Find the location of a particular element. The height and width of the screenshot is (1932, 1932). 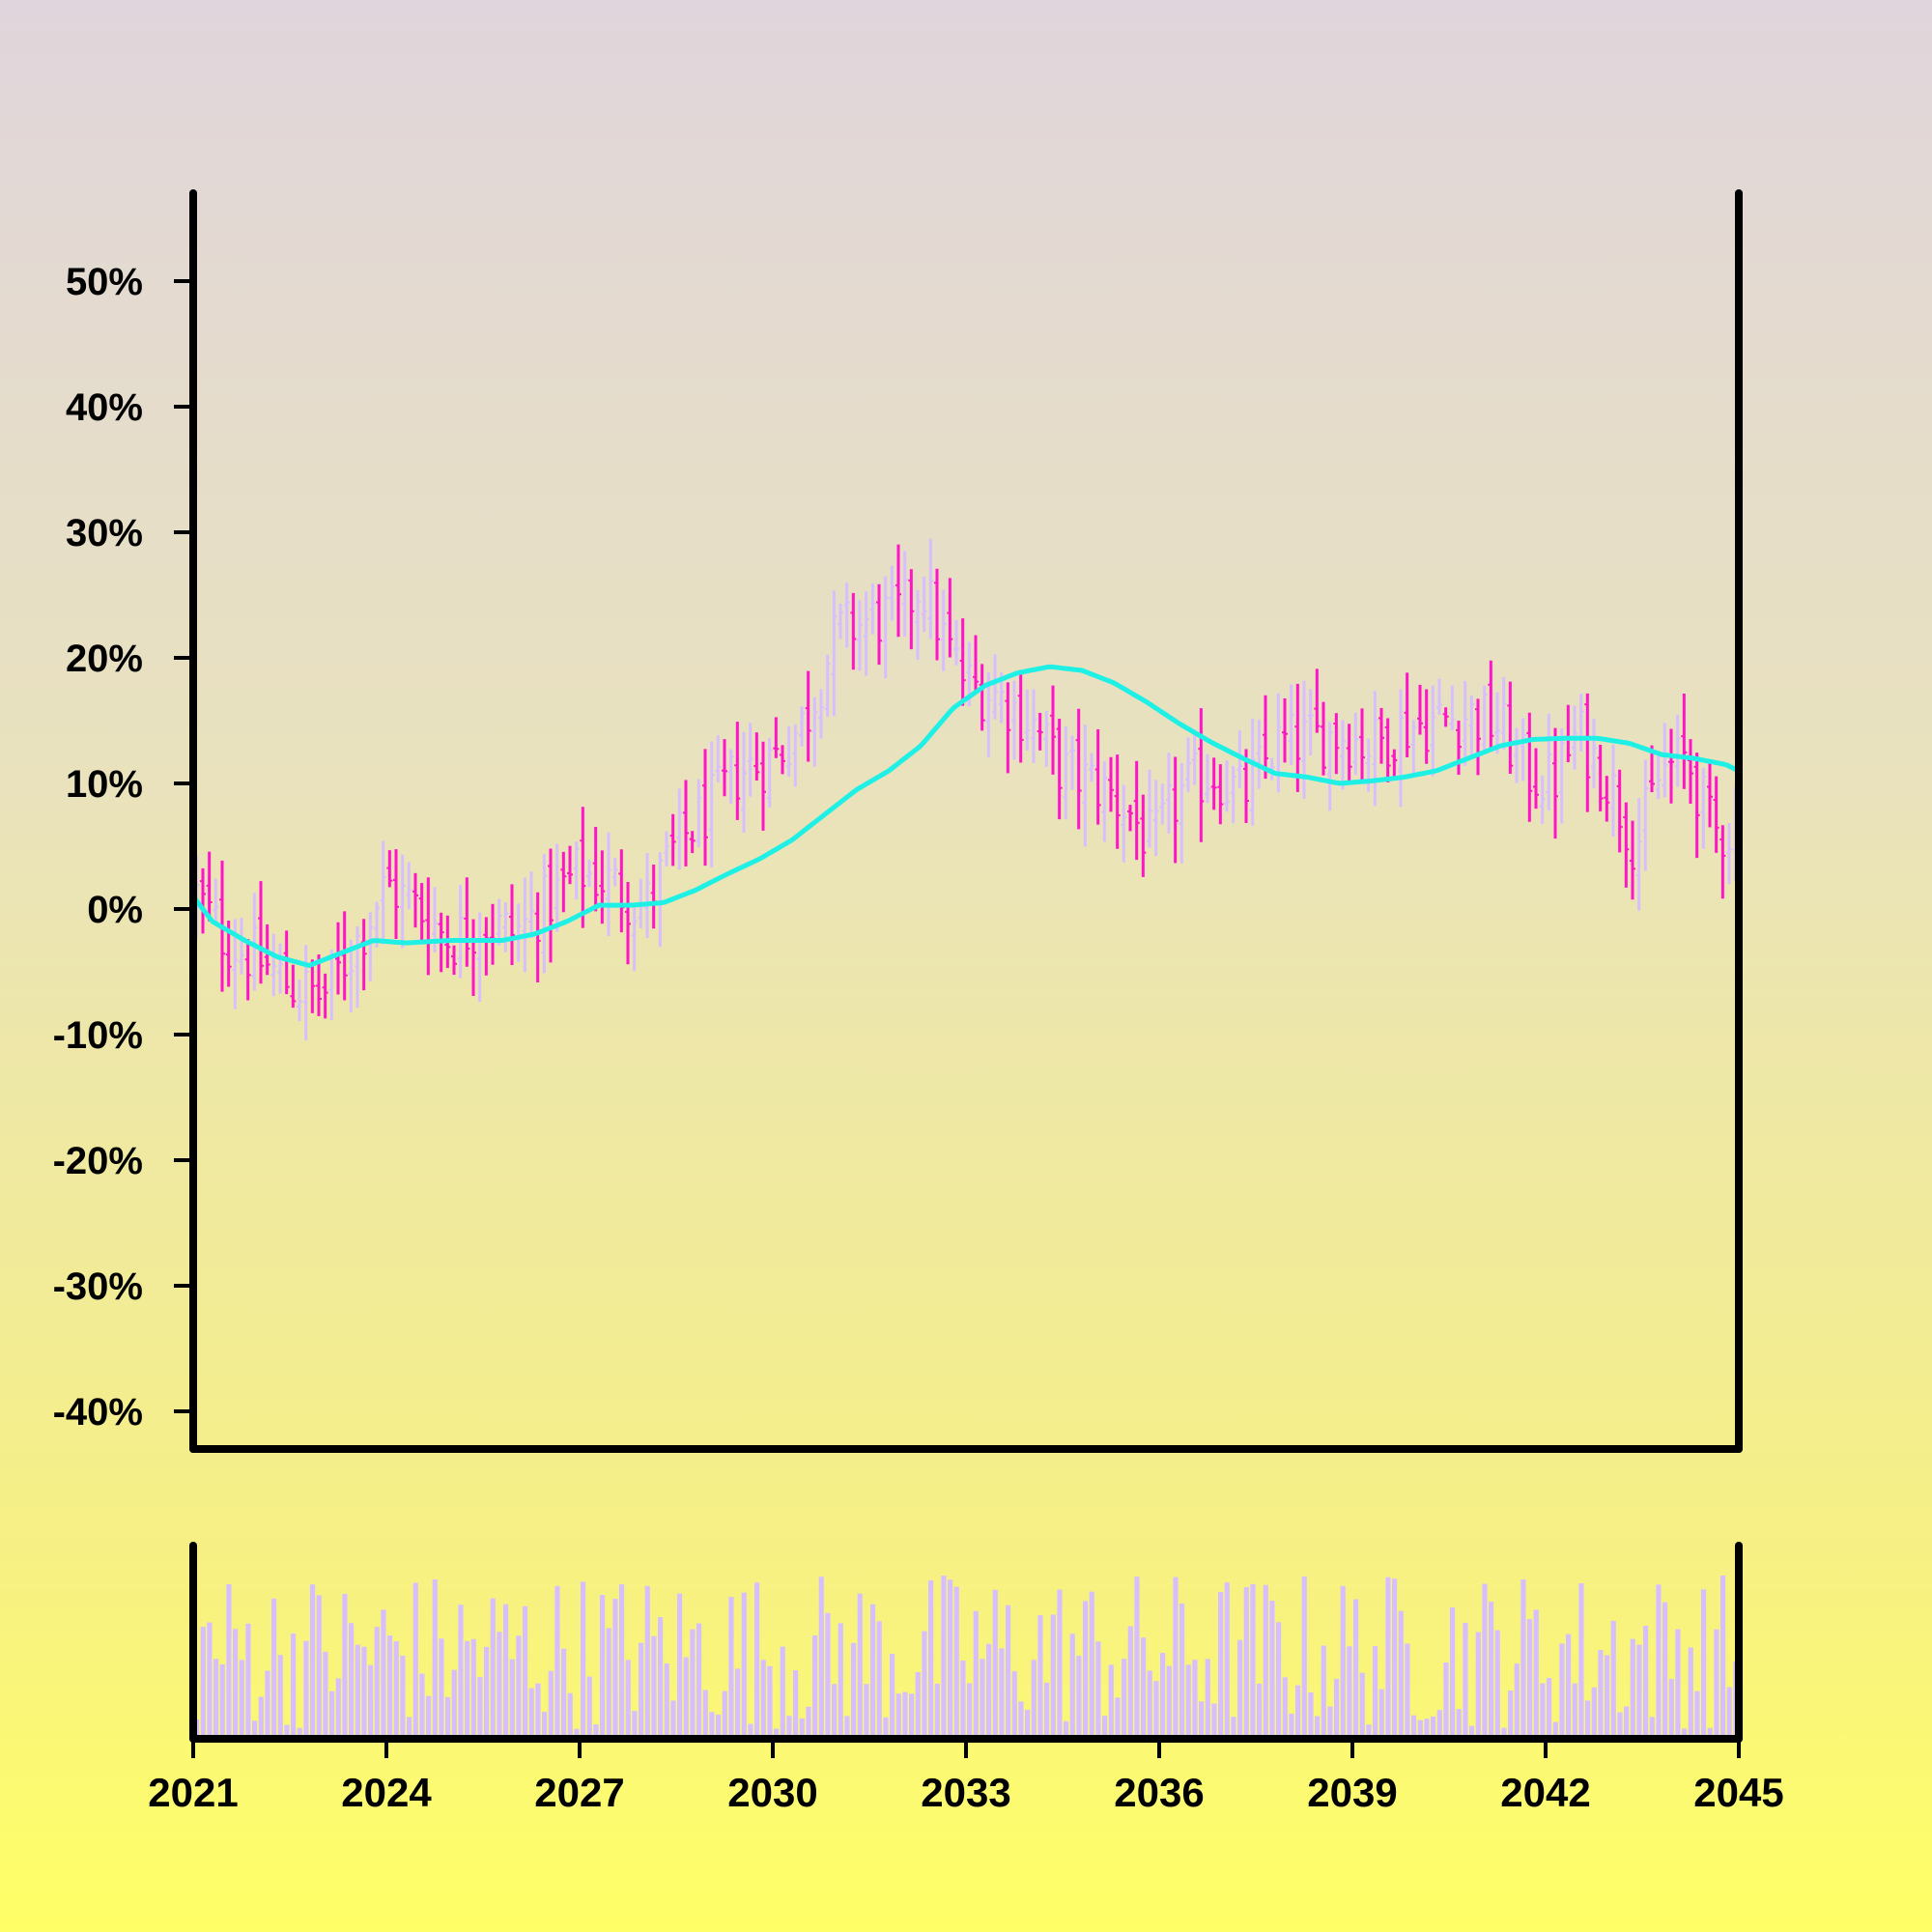

x-tick-label: 2033 is located at coordinates (965, 1792).